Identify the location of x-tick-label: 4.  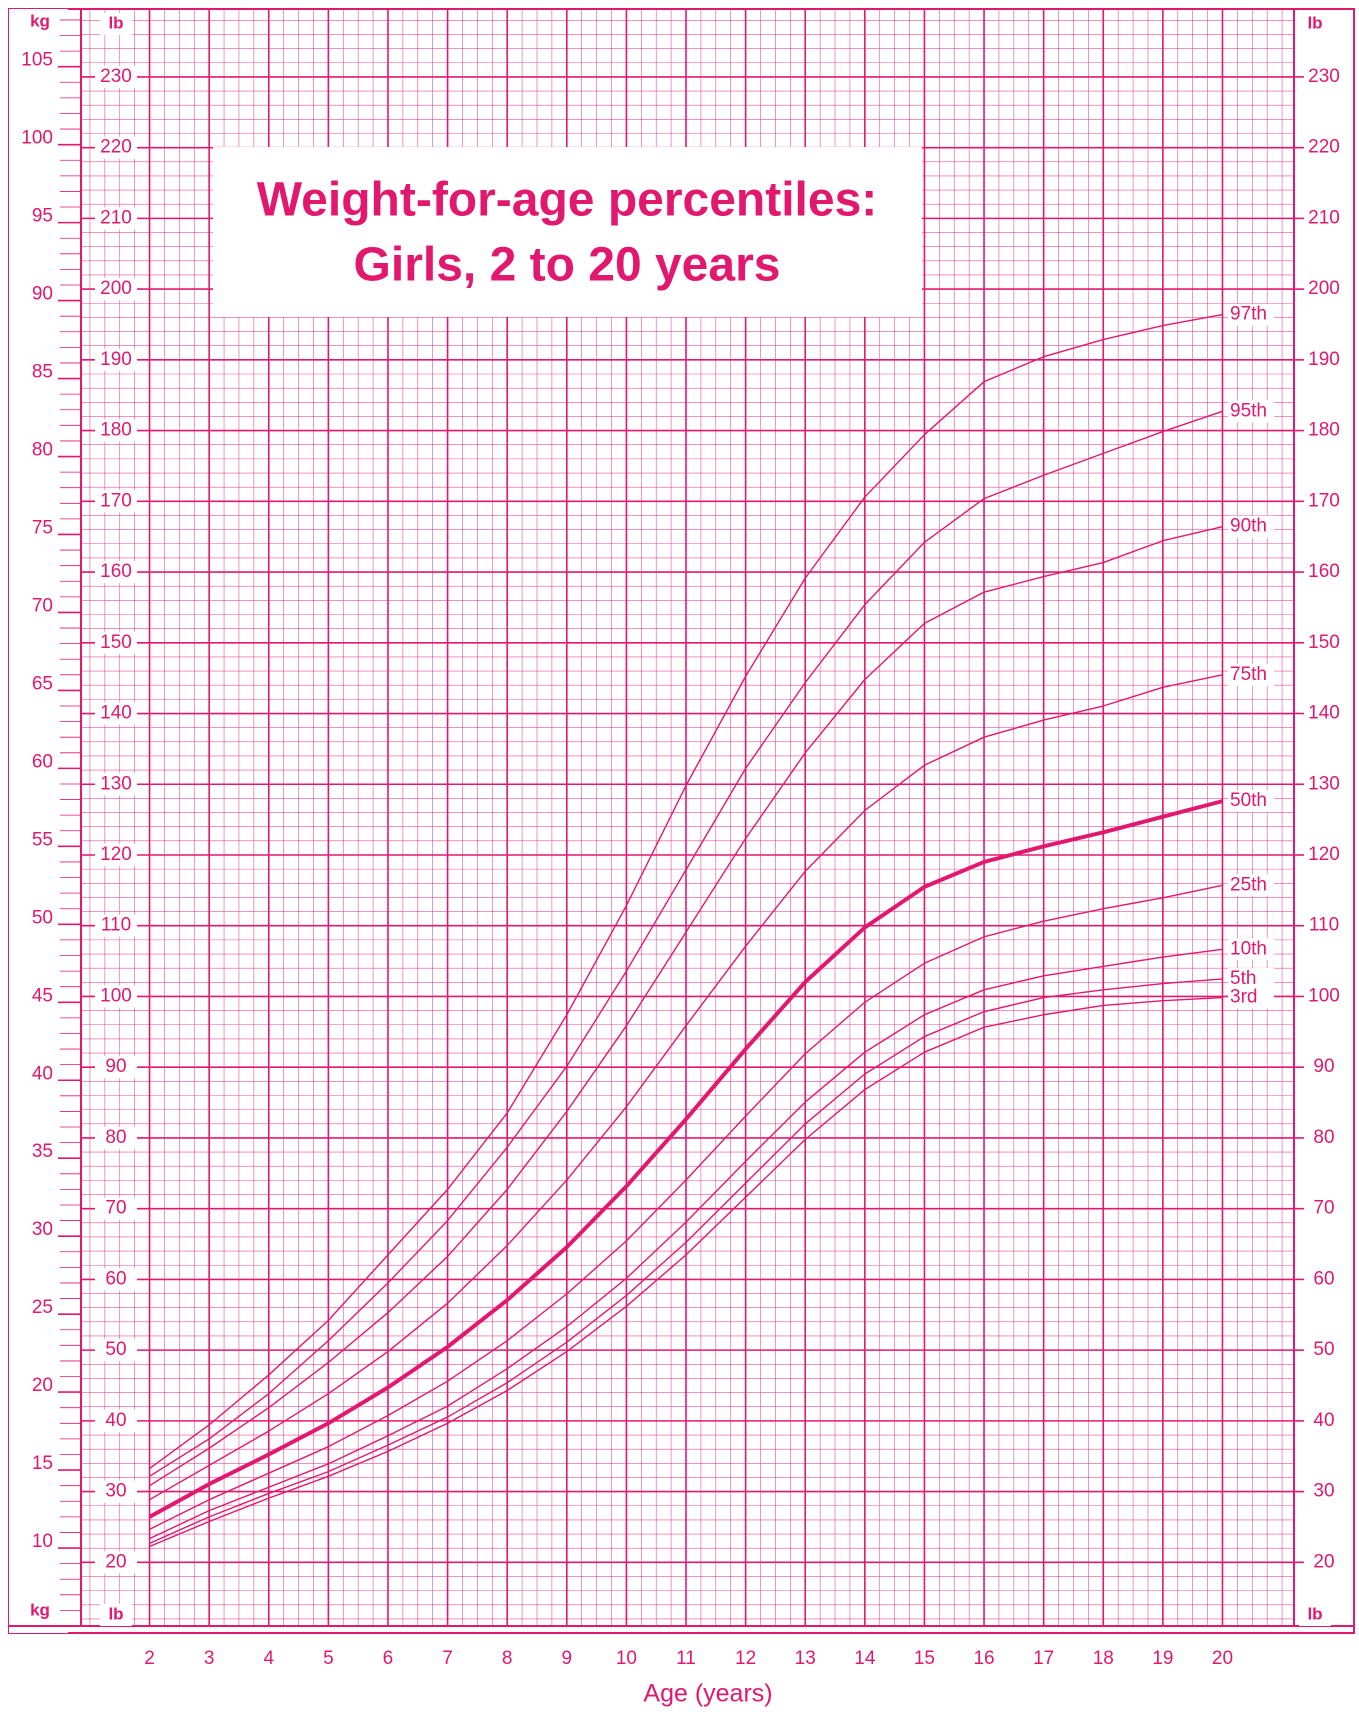
(268, 1658).